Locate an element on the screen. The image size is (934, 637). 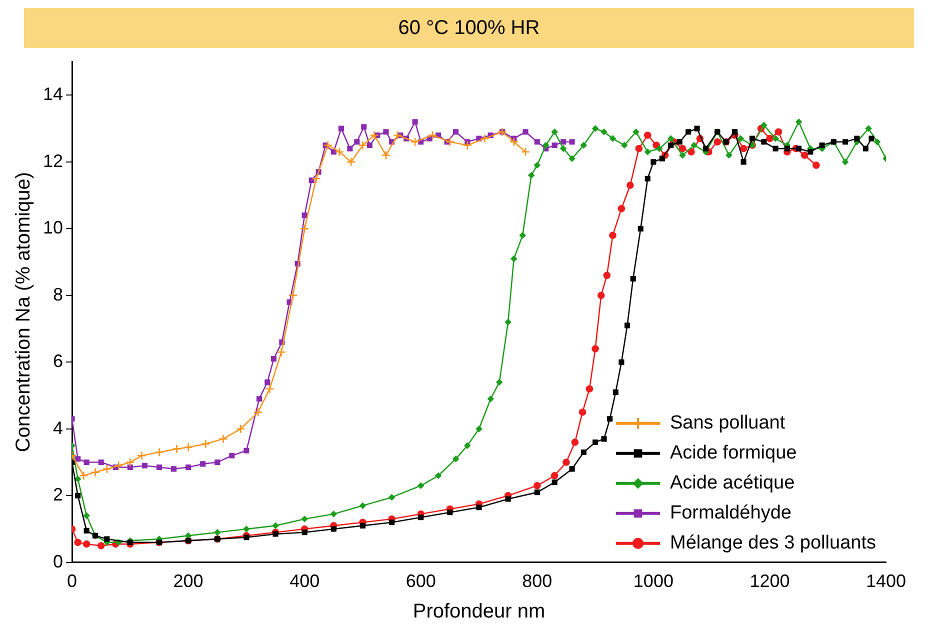
legend-label: Formaldéhyde is located at coordinates (731, 513).